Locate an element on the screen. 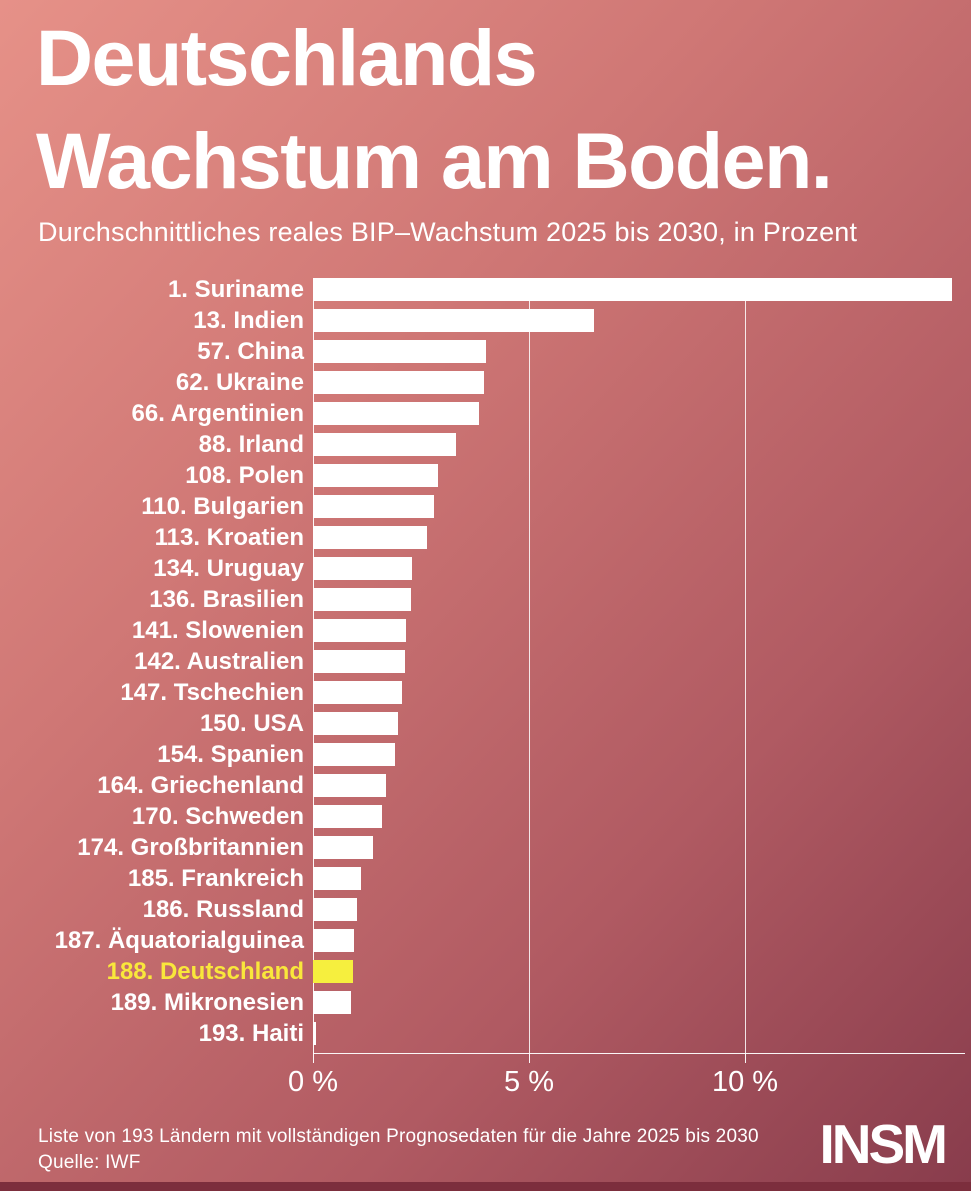 This screenshot has width=971, height=1191. gridline-5pct is located at coordinates (529, 666).